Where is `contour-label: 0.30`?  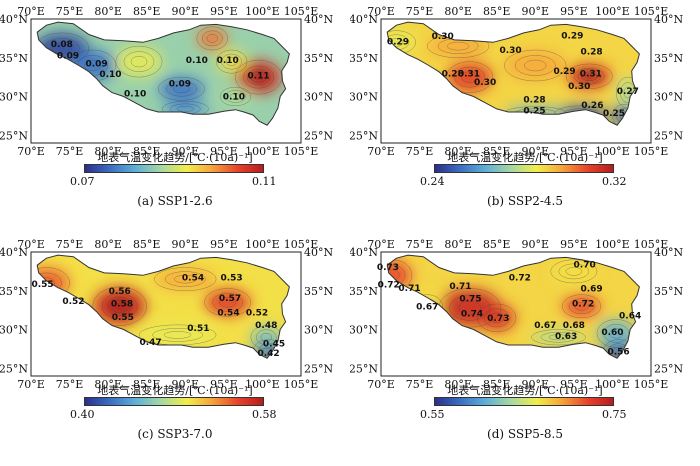
contour-label: 0.30 is located at coordinates (485, 83).